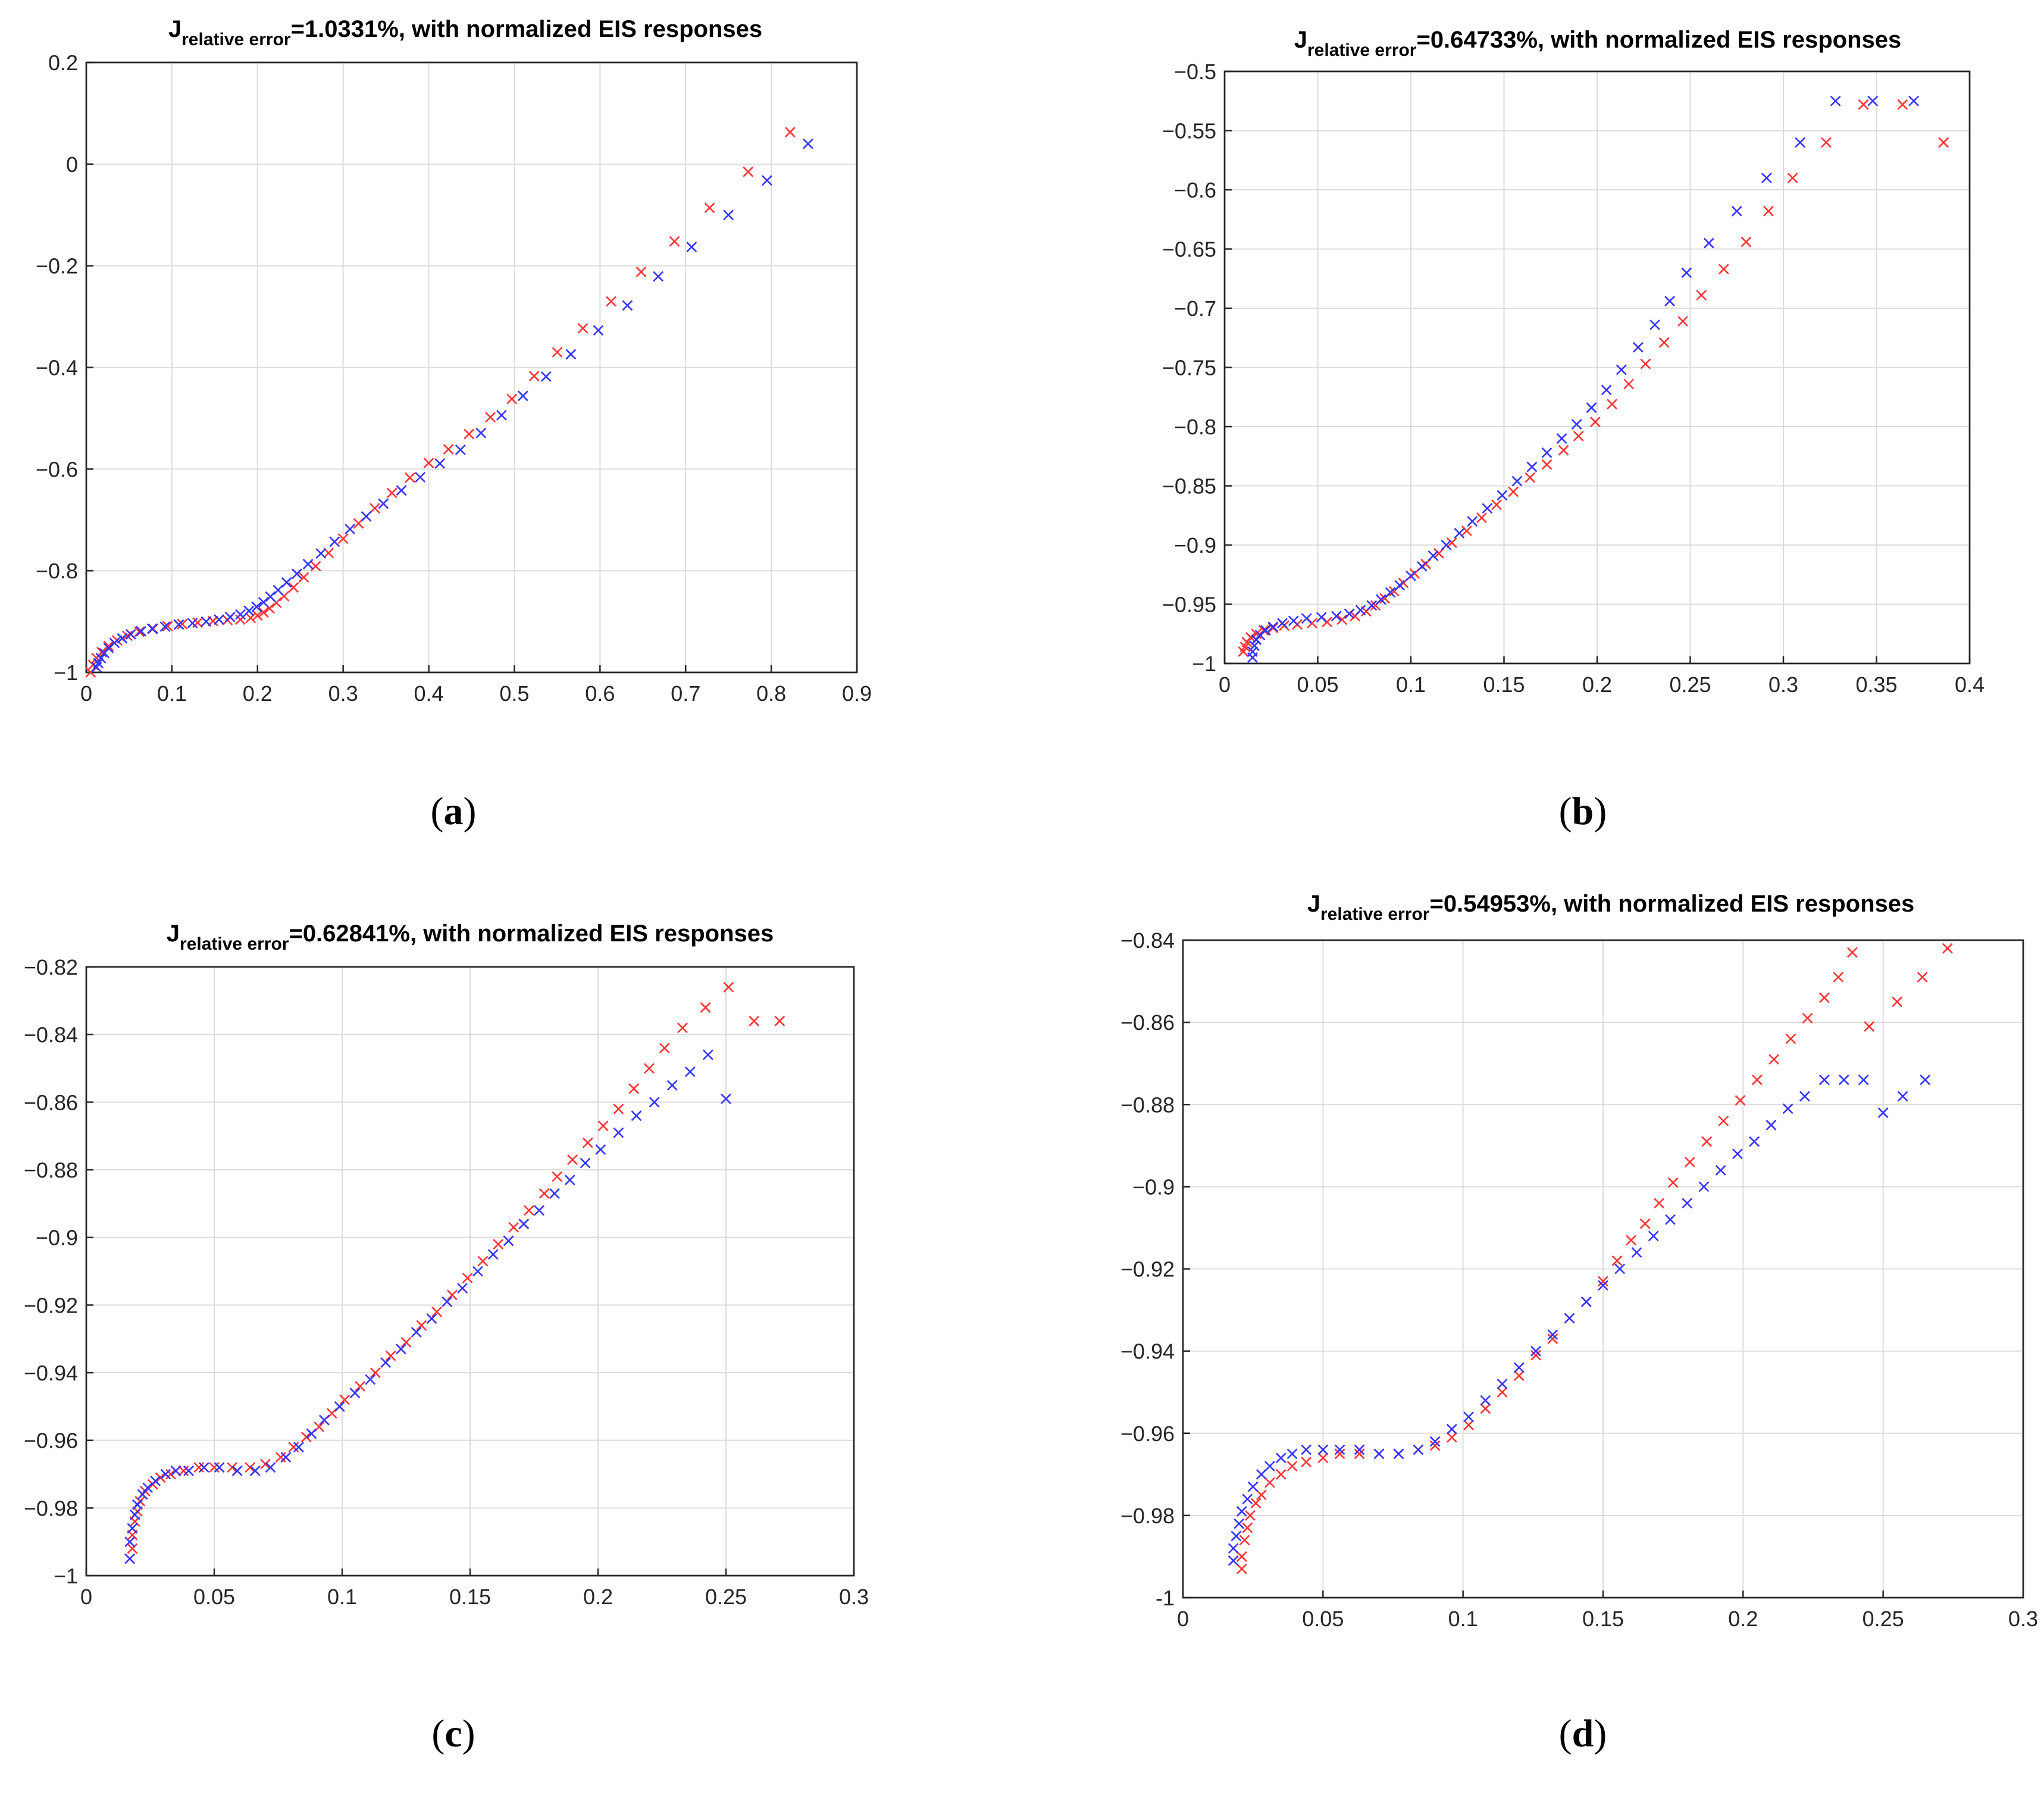  What do you see at coordinates (1195, 545) in the screenshot?
I see `y-tick-label: −0.9` at bounding box center [1195, 545].